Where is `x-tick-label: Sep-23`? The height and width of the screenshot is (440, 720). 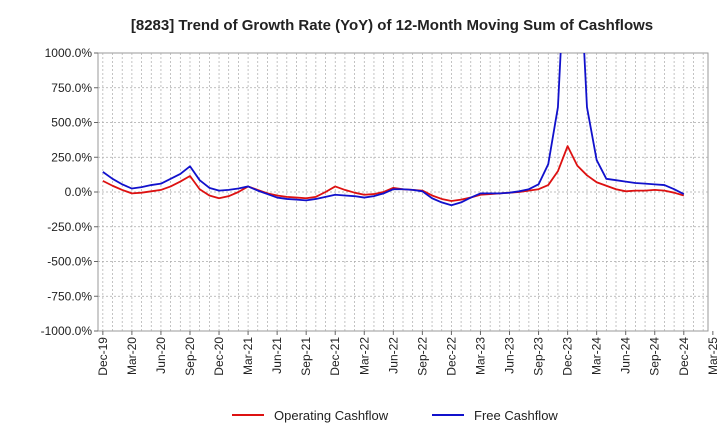 x-tick-label: Sep-23 is located at coordinates (539, 356).